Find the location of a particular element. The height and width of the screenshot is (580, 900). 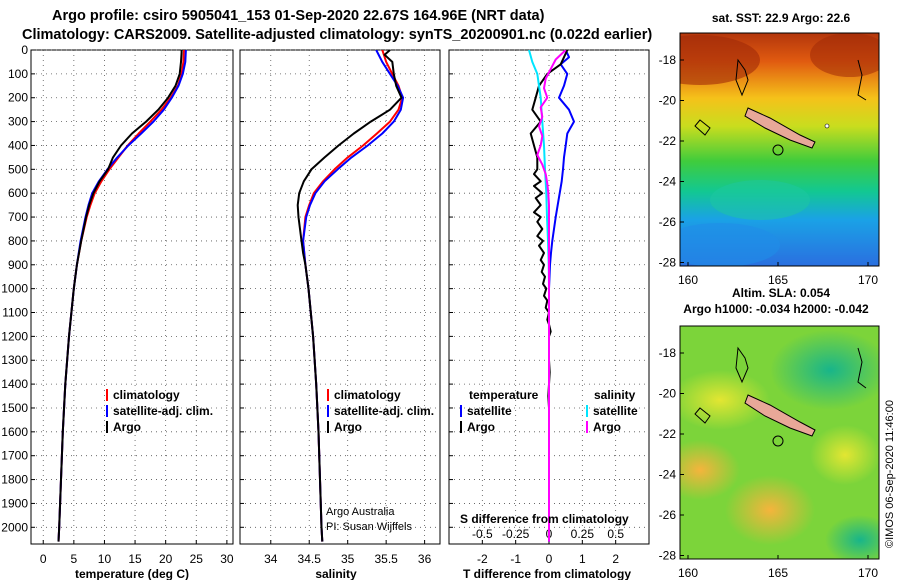

y-tick-label: 1900 is located at coordinates (14, 503).